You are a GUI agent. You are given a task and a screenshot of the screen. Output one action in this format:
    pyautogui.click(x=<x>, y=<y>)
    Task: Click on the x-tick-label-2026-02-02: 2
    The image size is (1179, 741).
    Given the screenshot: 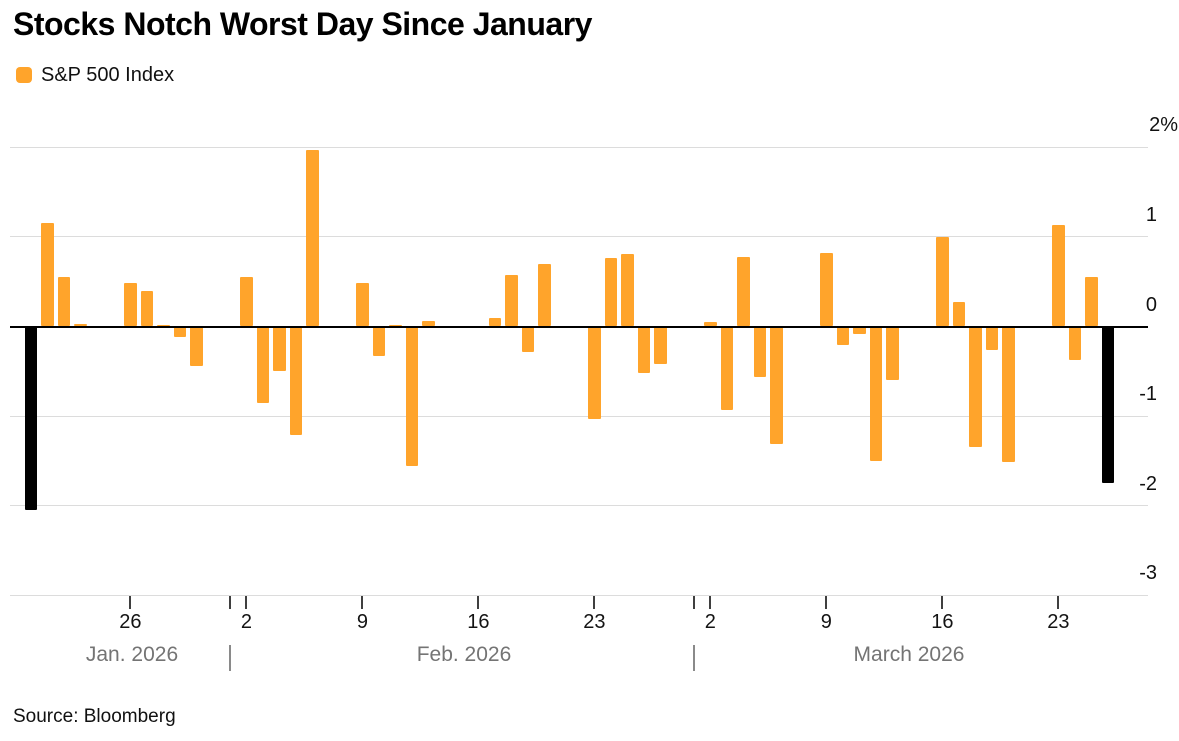 What is the action you would take?
    pyautogui.click(x=246, y=622)
    